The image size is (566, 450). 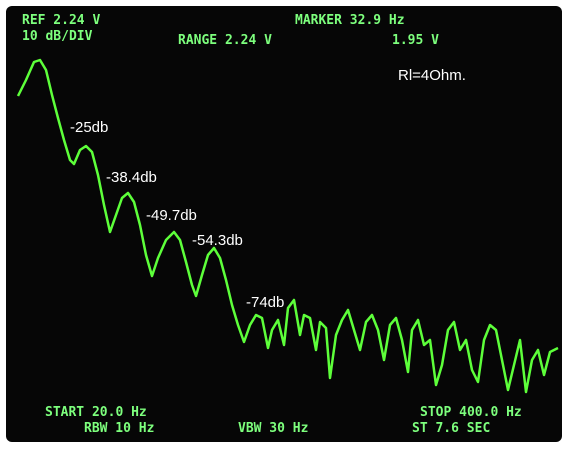 I want to click on annotation: -25db, so click(x=89, y=127).